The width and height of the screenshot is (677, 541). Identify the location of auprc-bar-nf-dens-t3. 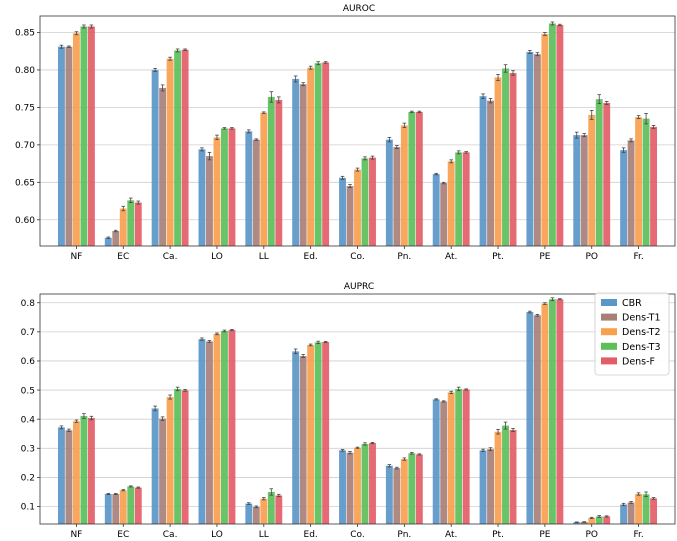
(84, 469).